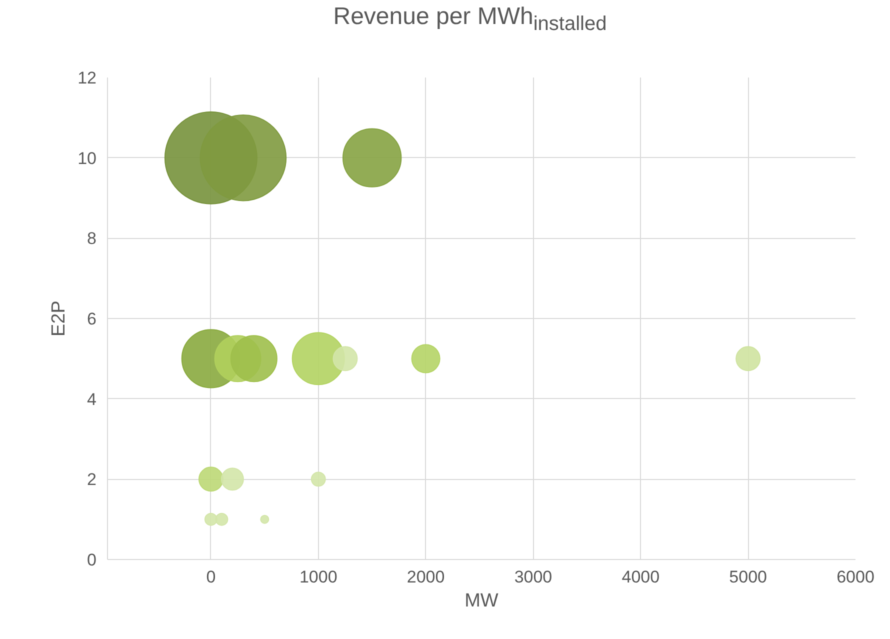  I want to click on y-tick-label: 12, so click(87, 78).